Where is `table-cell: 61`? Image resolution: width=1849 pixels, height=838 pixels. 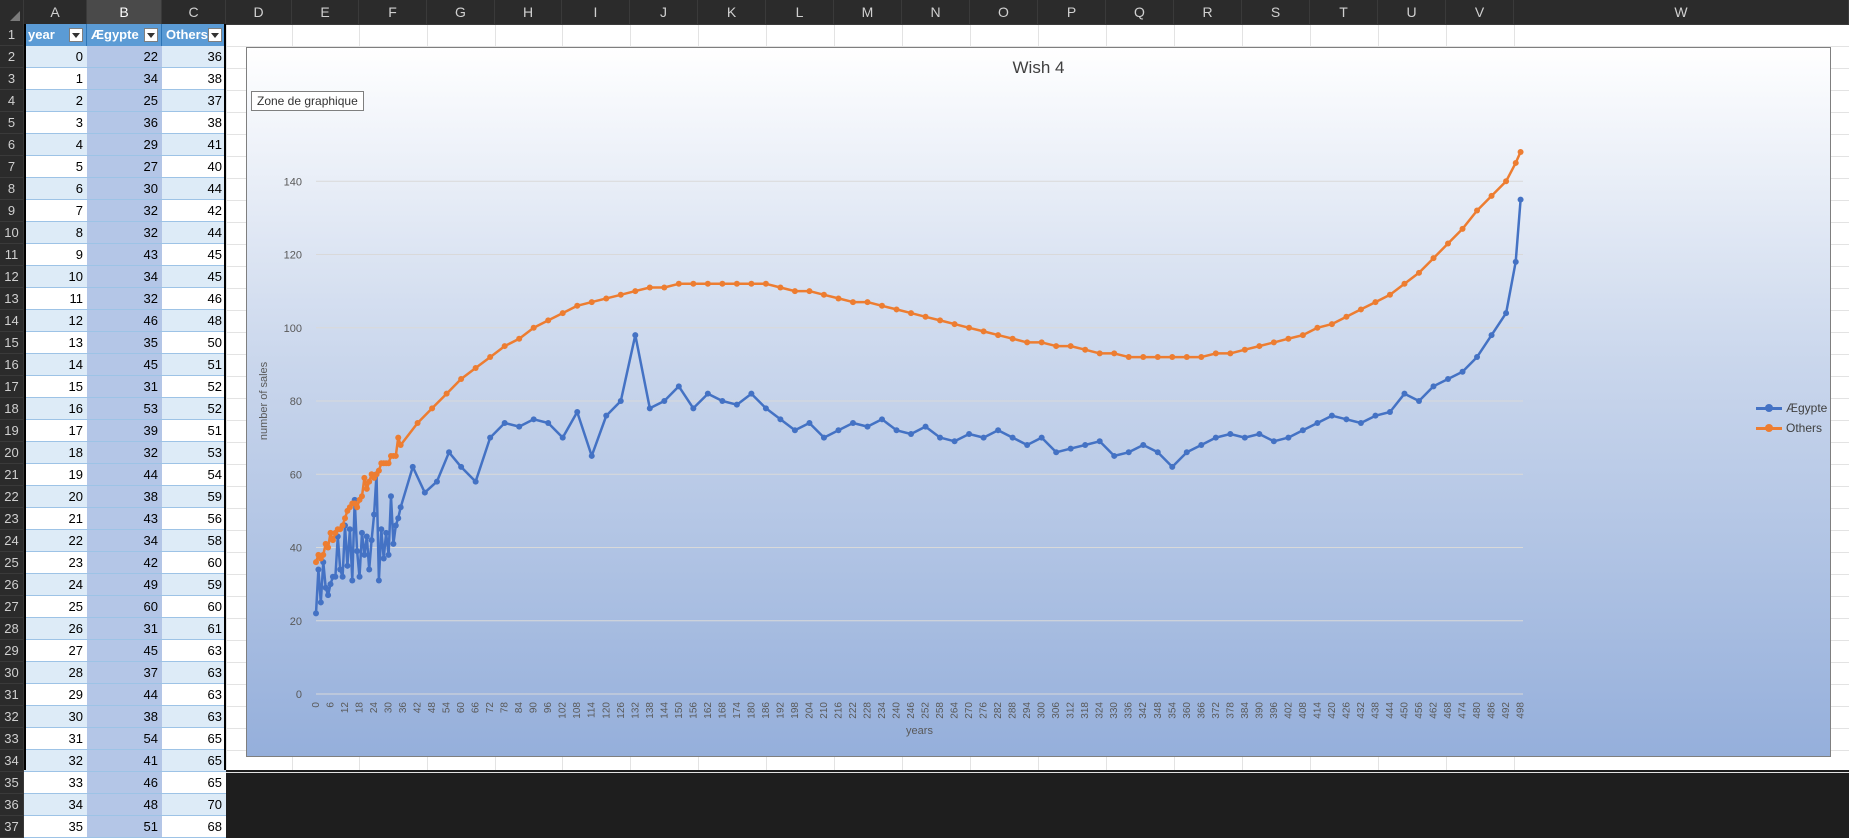
table-cell: 61 is located at coordinates (194, 629).